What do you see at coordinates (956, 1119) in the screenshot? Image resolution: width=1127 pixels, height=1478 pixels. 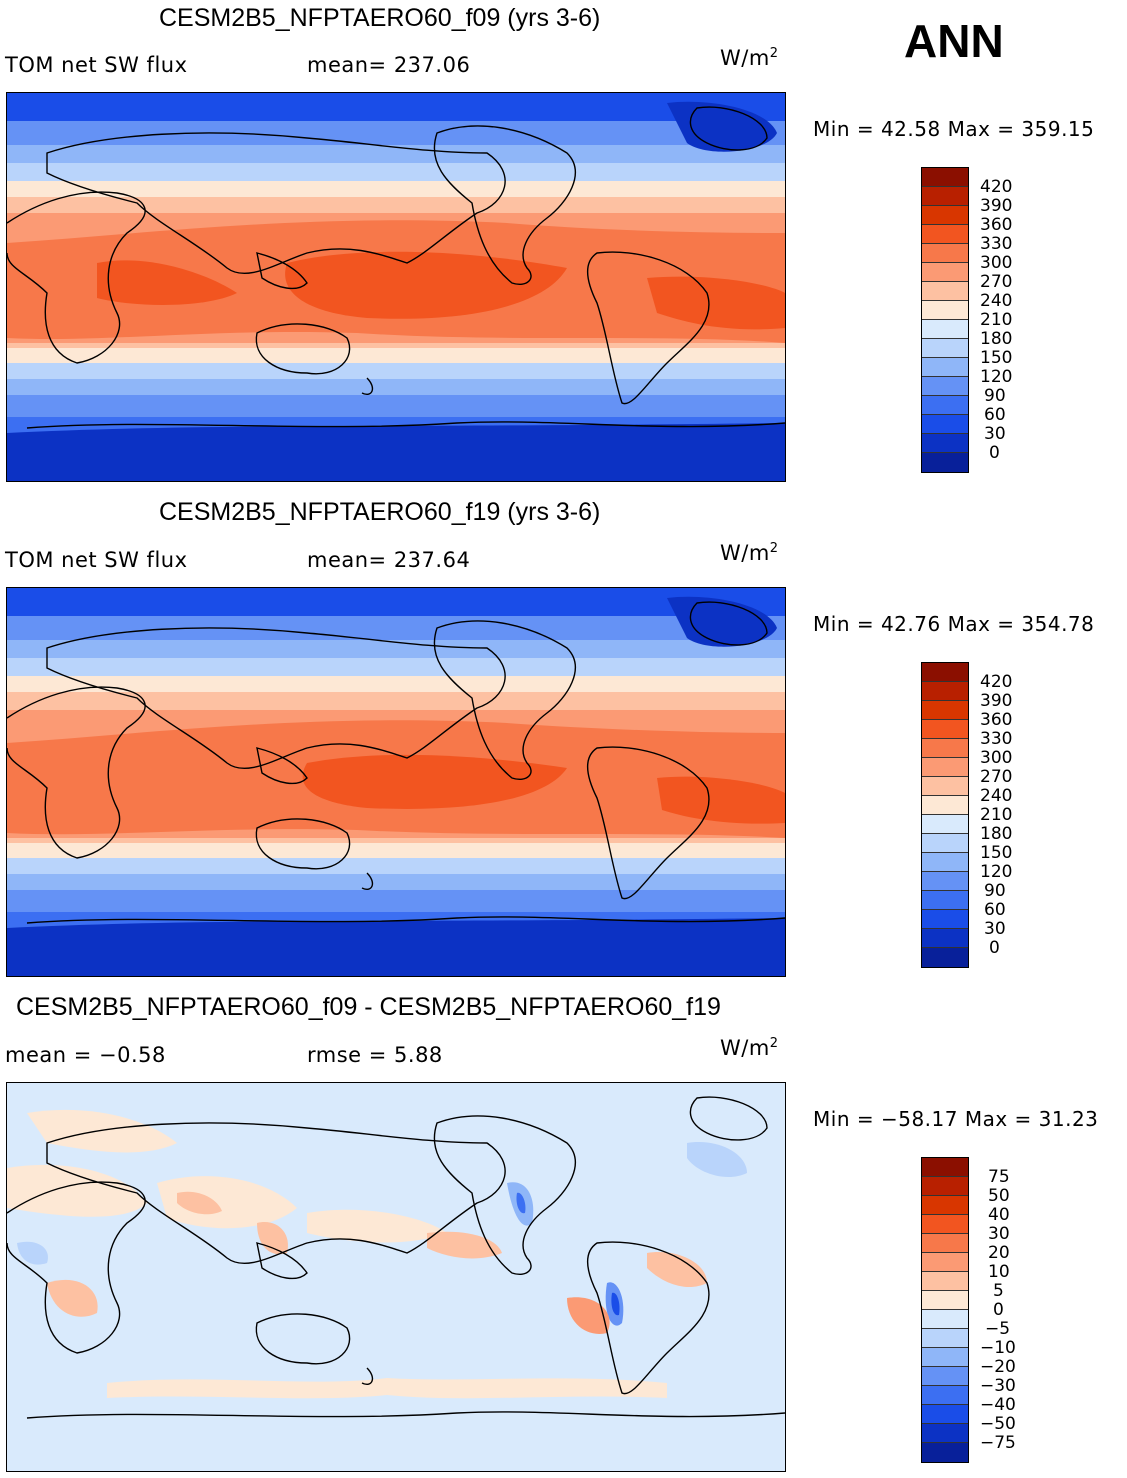 I see `panel3-minmax: Min = −58.17 Max = 31.23` at bounding box center [956, 1119].